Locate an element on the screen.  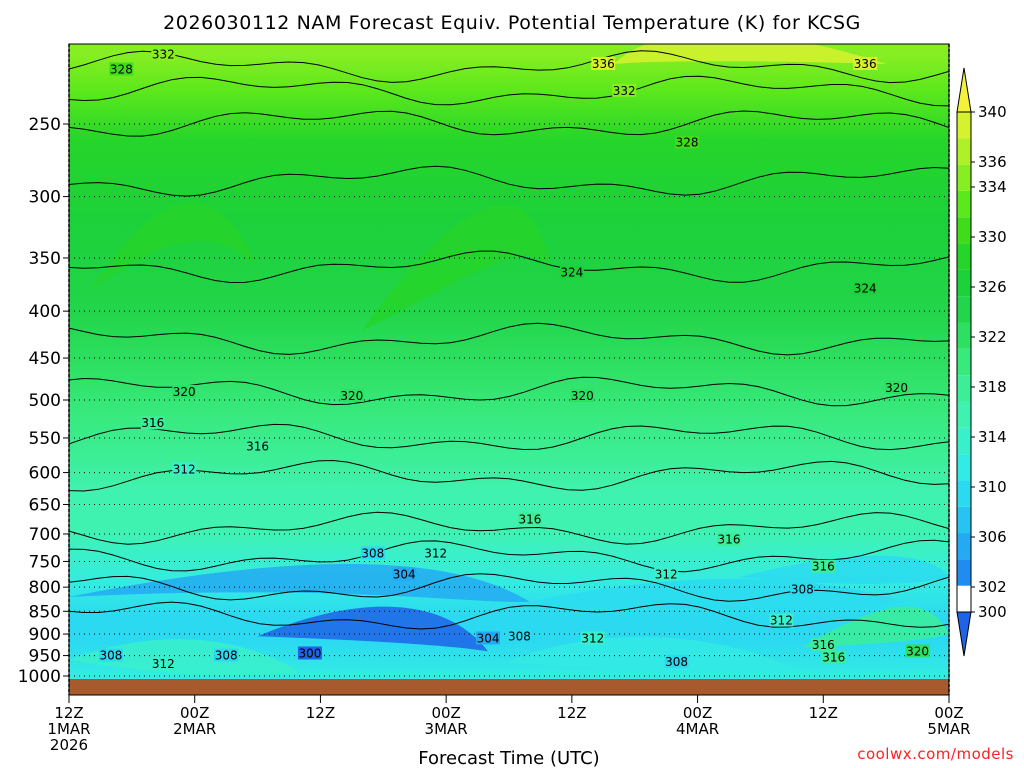
colorbar-frame is located at coordinates (964, 362).